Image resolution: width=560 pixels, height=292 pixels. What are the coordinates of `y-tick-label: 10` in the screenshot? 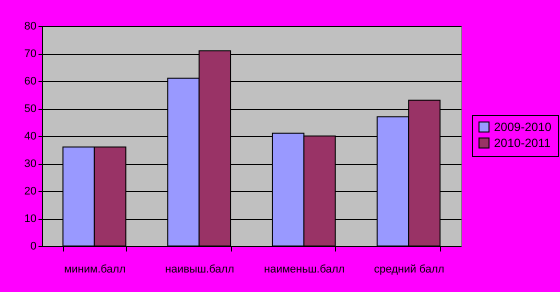 It's located at (30, 219).